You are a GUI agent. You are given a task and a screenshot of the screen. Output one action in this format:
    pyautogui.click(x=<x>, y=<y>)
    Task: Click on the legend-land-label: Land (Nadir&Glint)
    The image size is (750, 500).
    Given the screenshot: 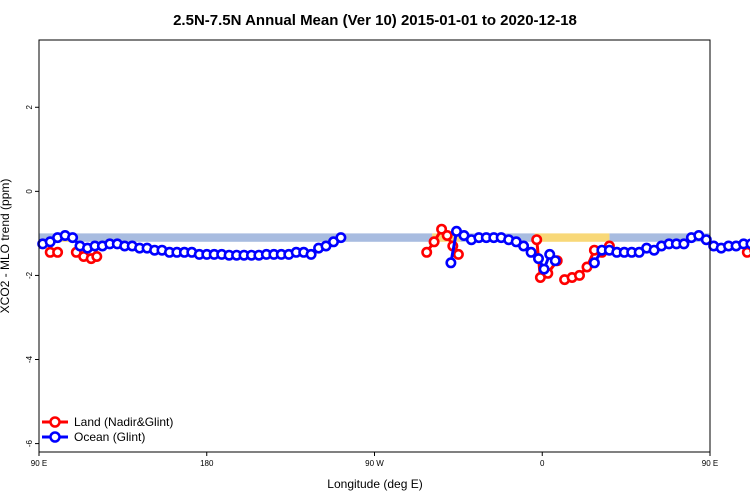 What is the action you would take?
    pyautogui.click(x=123, y=422)
    